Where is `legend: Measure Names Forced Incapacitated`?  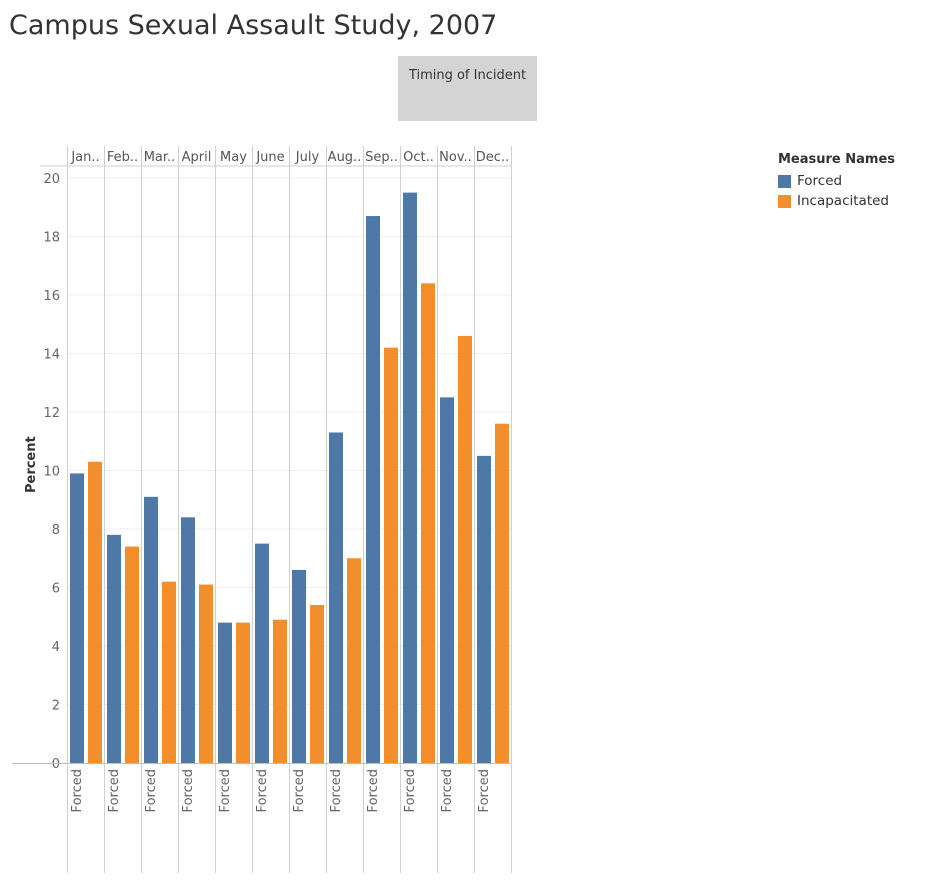
legend: Measure Names Forced Incapacitated is located at coordinates (836, 181).